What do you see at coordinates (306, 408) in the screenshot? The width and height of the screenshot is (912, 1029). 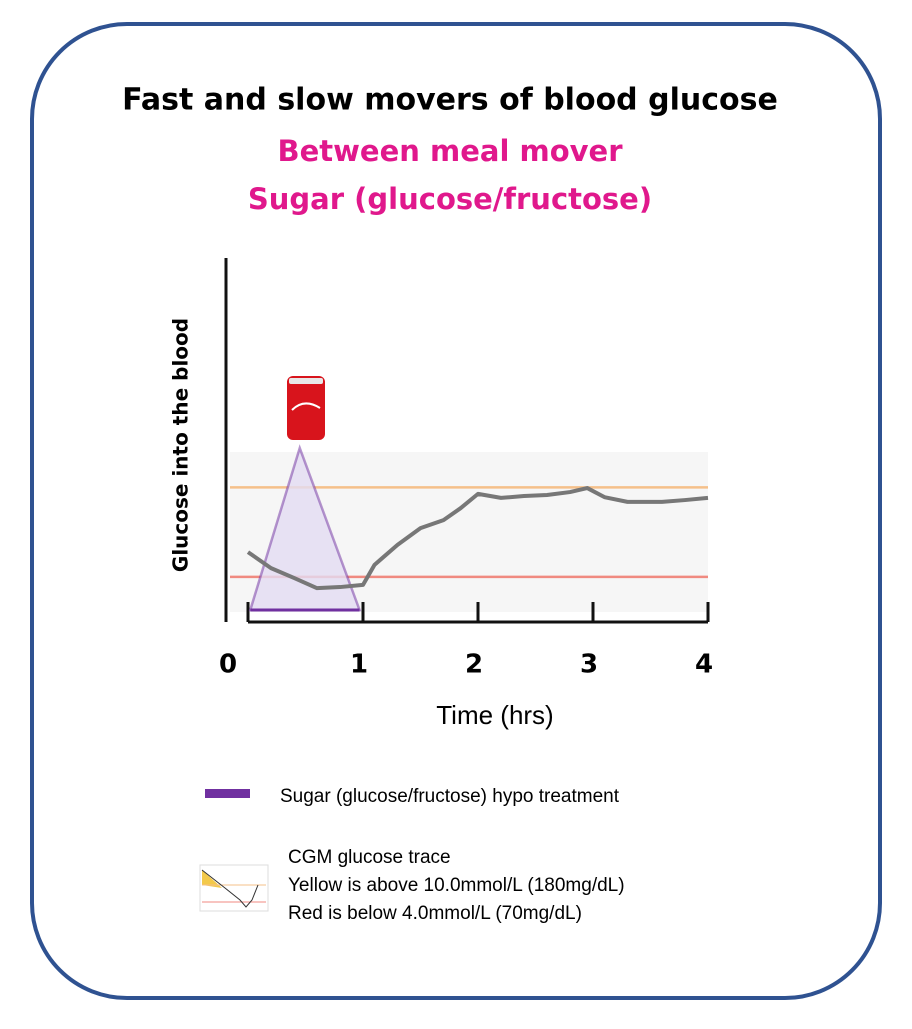 I see `soda-can` at bounding box center [306, 408].